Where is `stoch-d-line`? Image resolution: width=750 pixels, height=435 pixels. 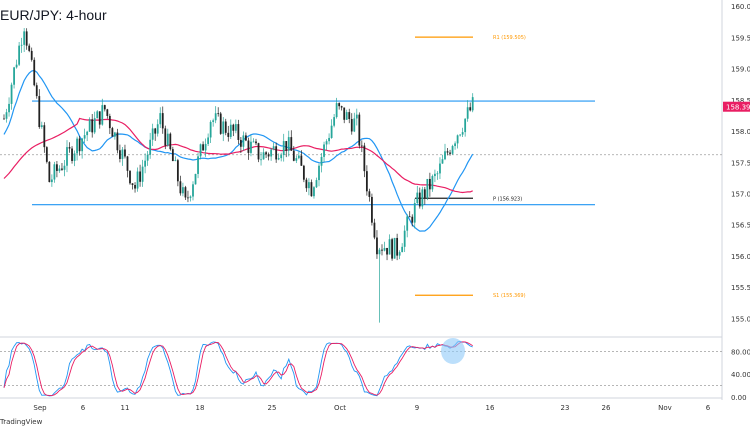
stoch-d-line is located at coordinates (238, 369).